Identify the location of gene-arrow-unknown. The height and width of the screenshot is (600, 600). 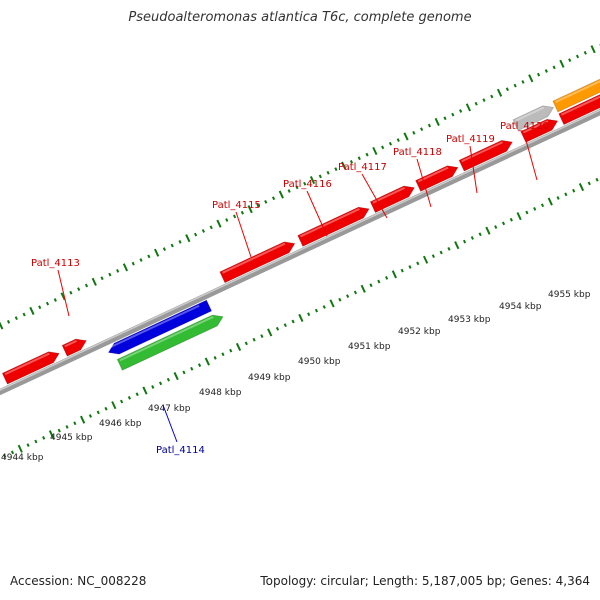
(533, 118).